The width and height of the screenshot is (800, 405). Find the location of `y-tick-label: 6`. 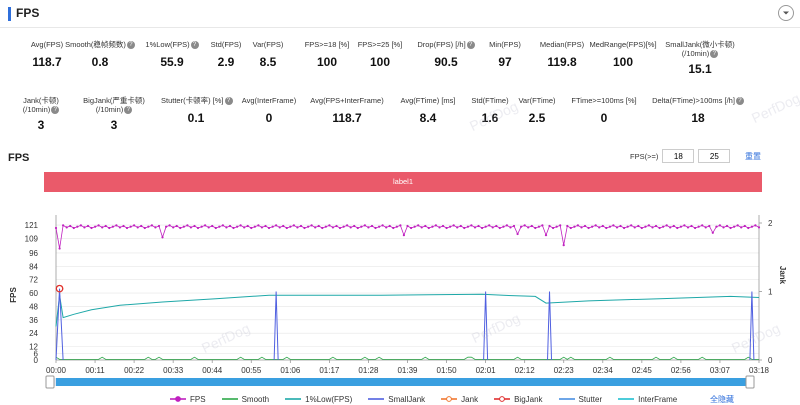

y-tick-label: 6 is located at coordinates (36, 353).